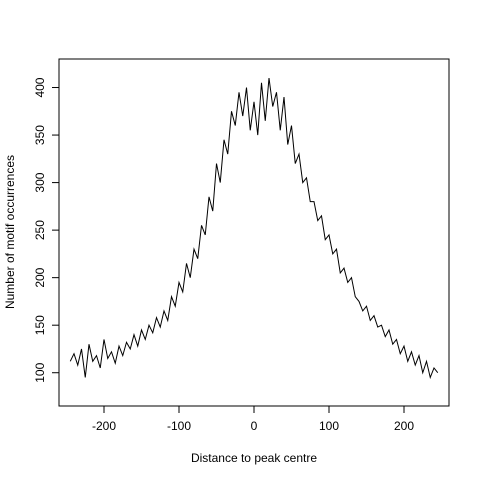  What do you see at coordinates (40, 372) in the screenshot?
I see `y-tick-label: 100` at bounding box center [40, 372].